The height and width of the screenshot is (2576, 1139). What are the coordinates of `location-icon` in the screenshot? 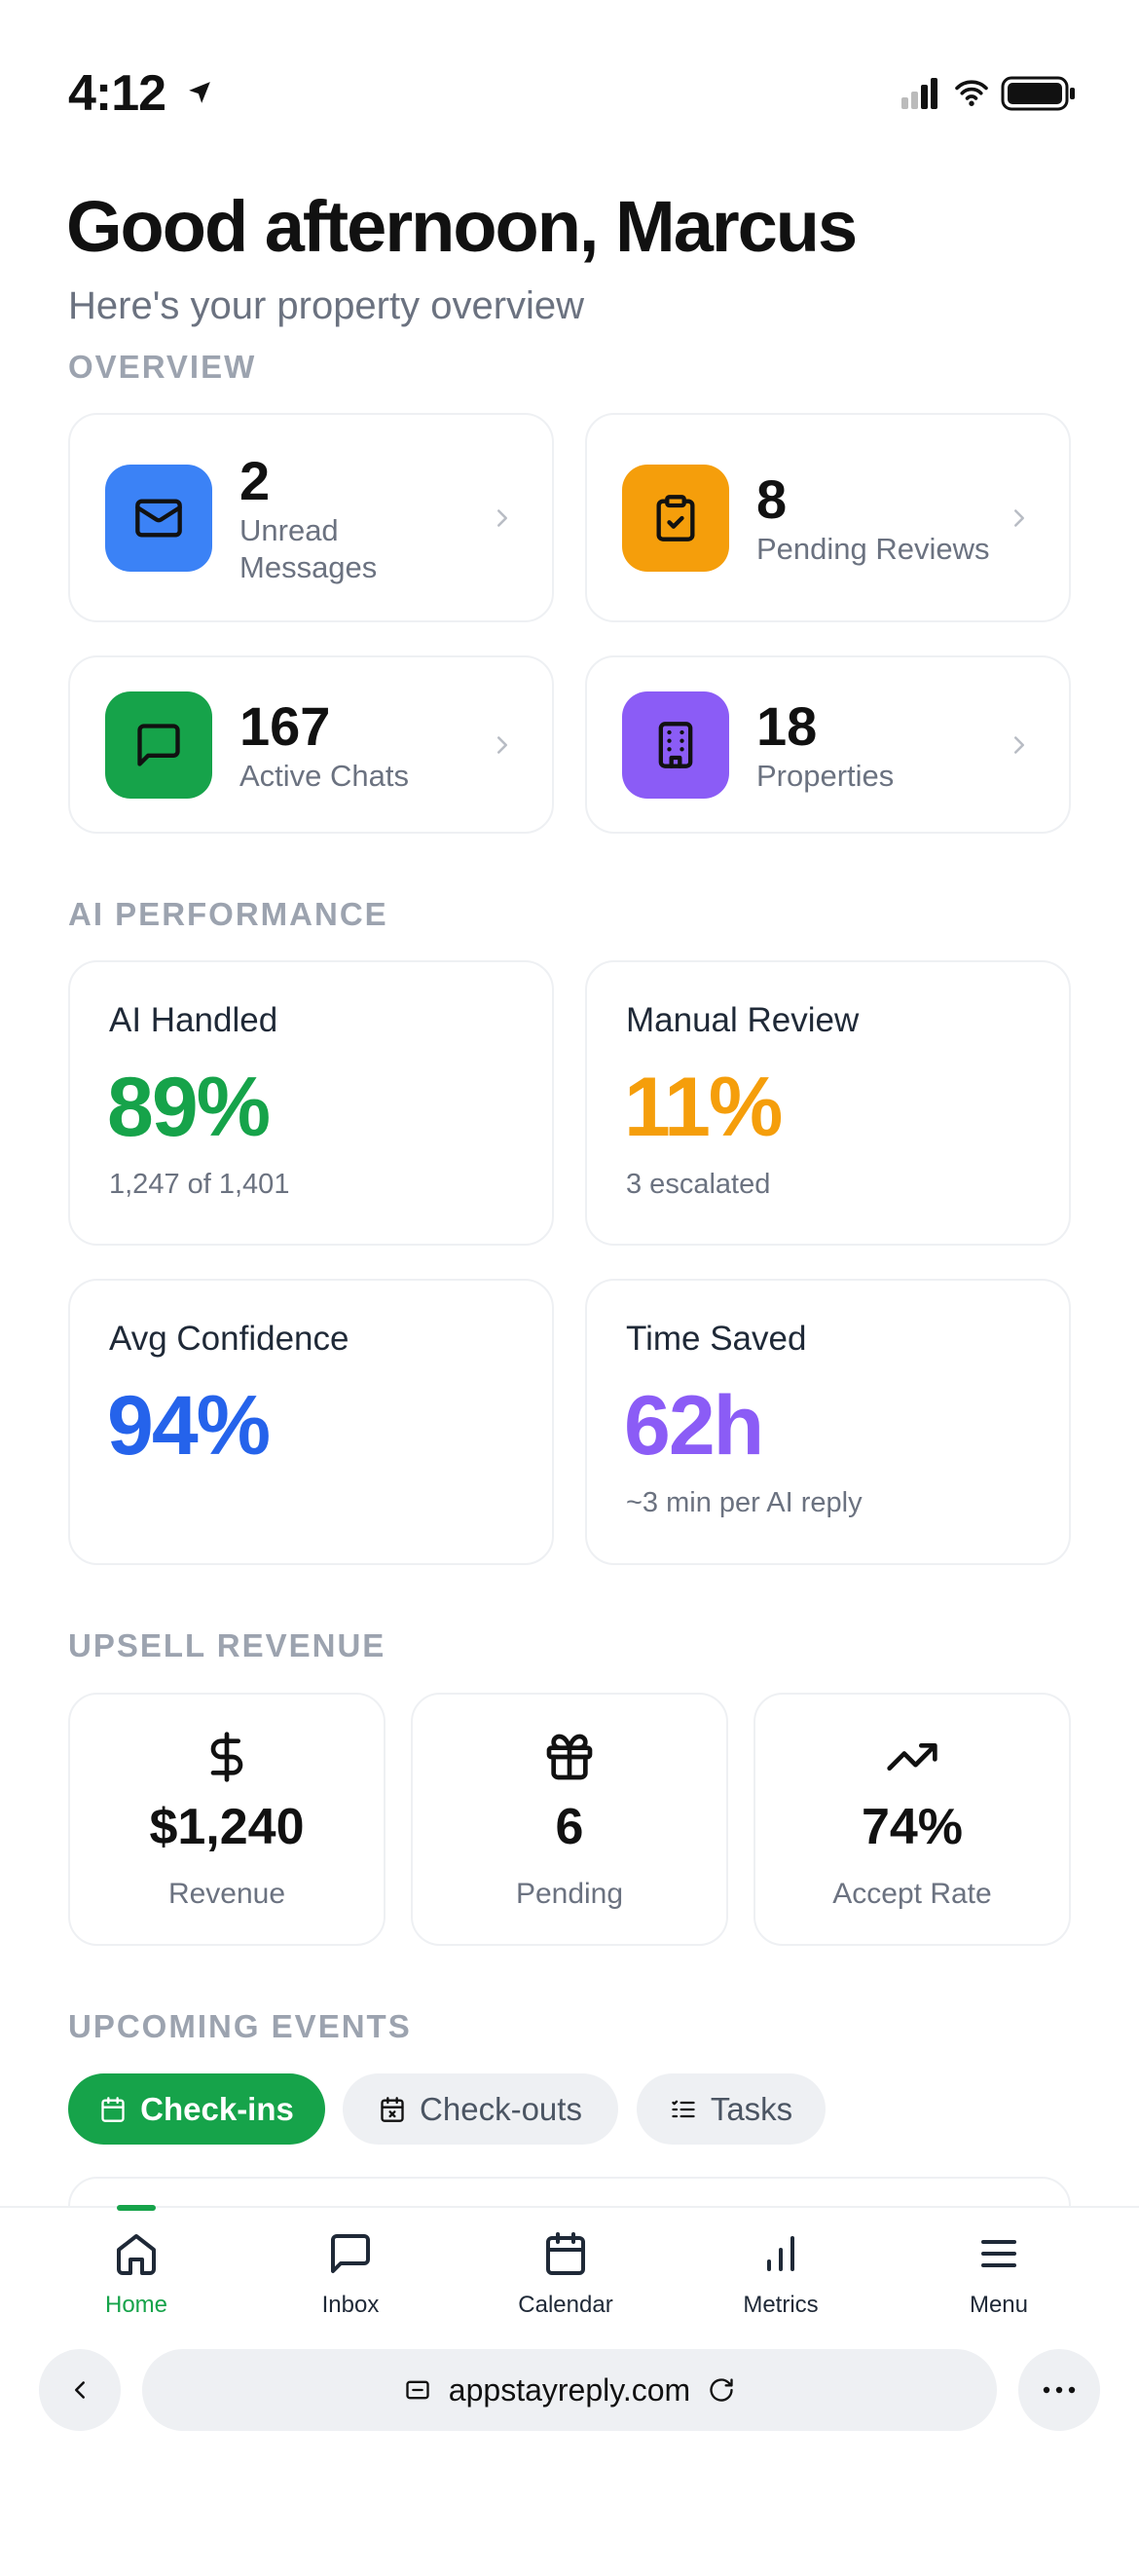 It's located at (199, 92).